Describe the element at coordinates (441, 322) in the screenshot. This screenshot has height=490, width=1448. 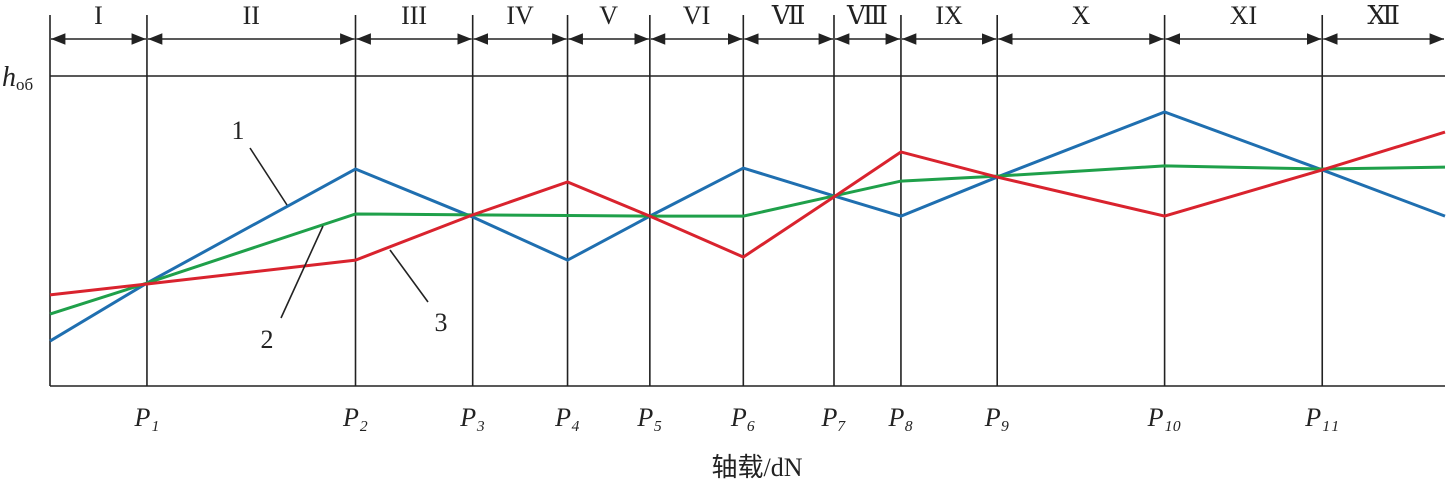
I see `legend-label: 3` at that location.